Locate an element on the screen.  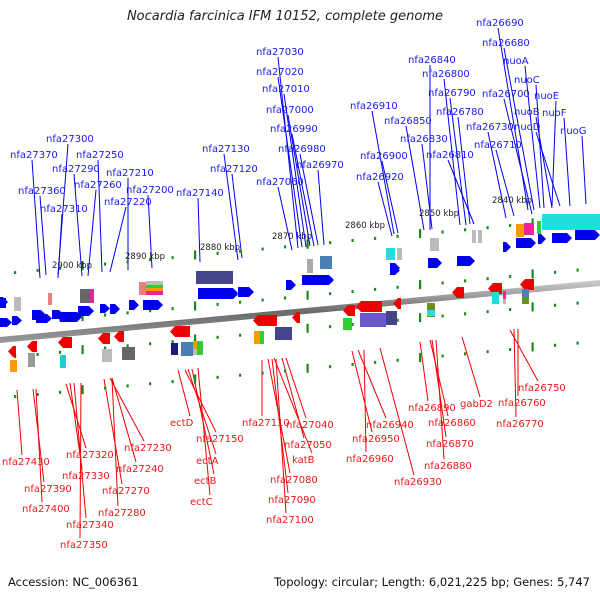
forward-gene-label: nfa26980 is located at coordinates (302, 149).